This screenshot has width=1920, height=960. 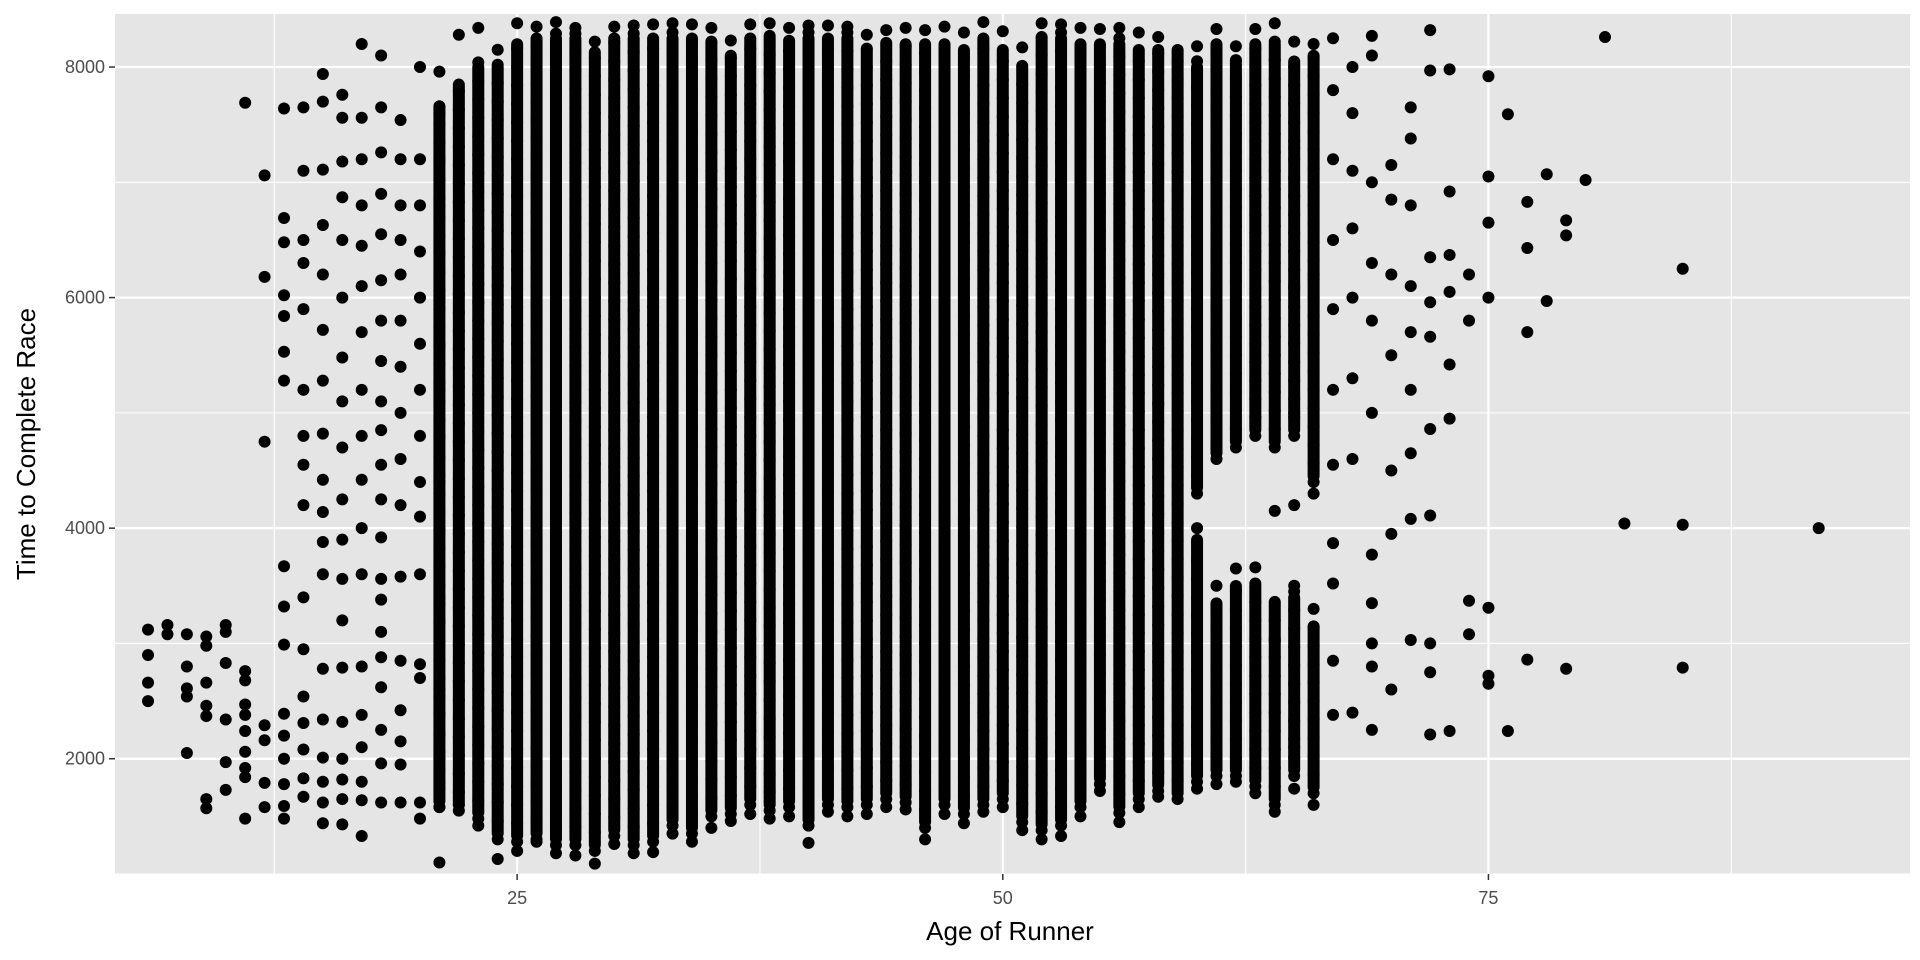 I want to click on y-tick-labels: 2000 4000 6000 8000, so click(x=85, y=413).